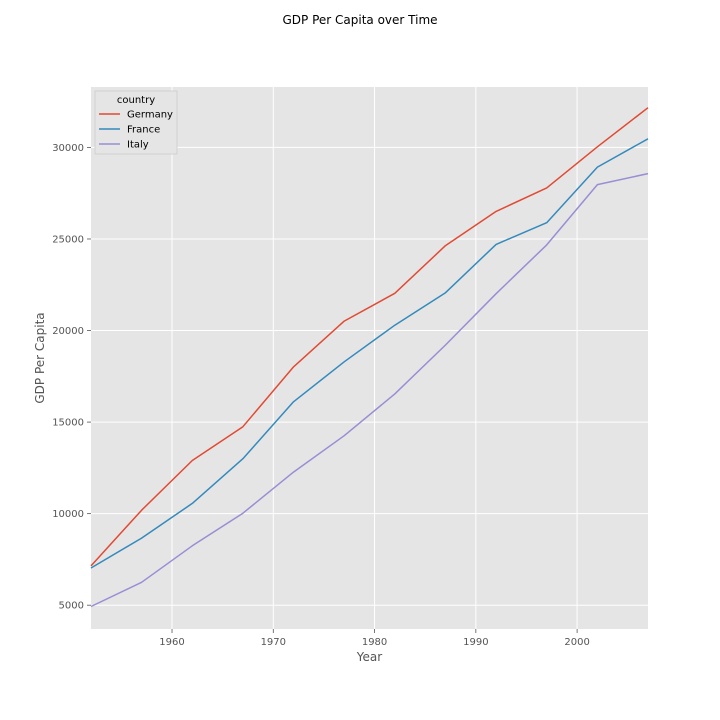 The width and height of the screenshot is (720, 720). Describe the element at coordinates (475, 642) in the screenshot. I see `x-tick-label: 1990` at that location.